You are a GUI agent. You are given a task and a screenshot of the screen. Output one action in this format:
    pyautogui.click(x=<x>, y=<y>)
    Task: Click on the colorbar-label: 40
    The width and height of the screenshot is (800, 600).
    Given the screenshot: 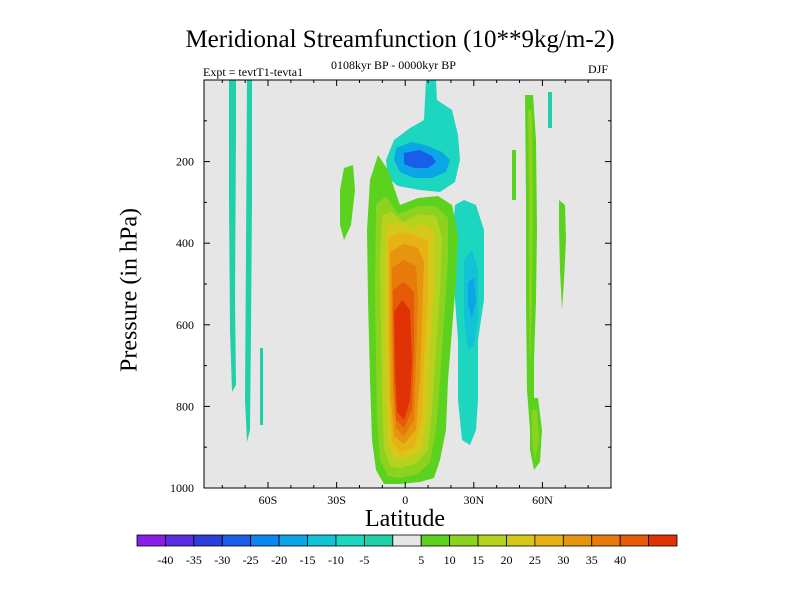 What is the action you would take?
    pyautogui.click(x=620, y=560)
    